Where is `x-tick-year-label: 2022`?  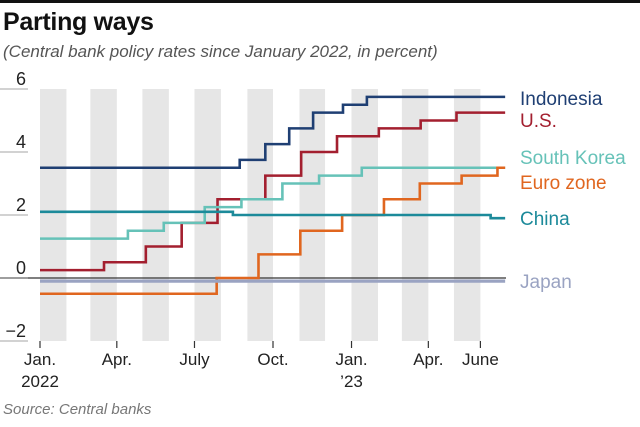
x-tick-year-label: 2022 is located at coordinates (40, 381).